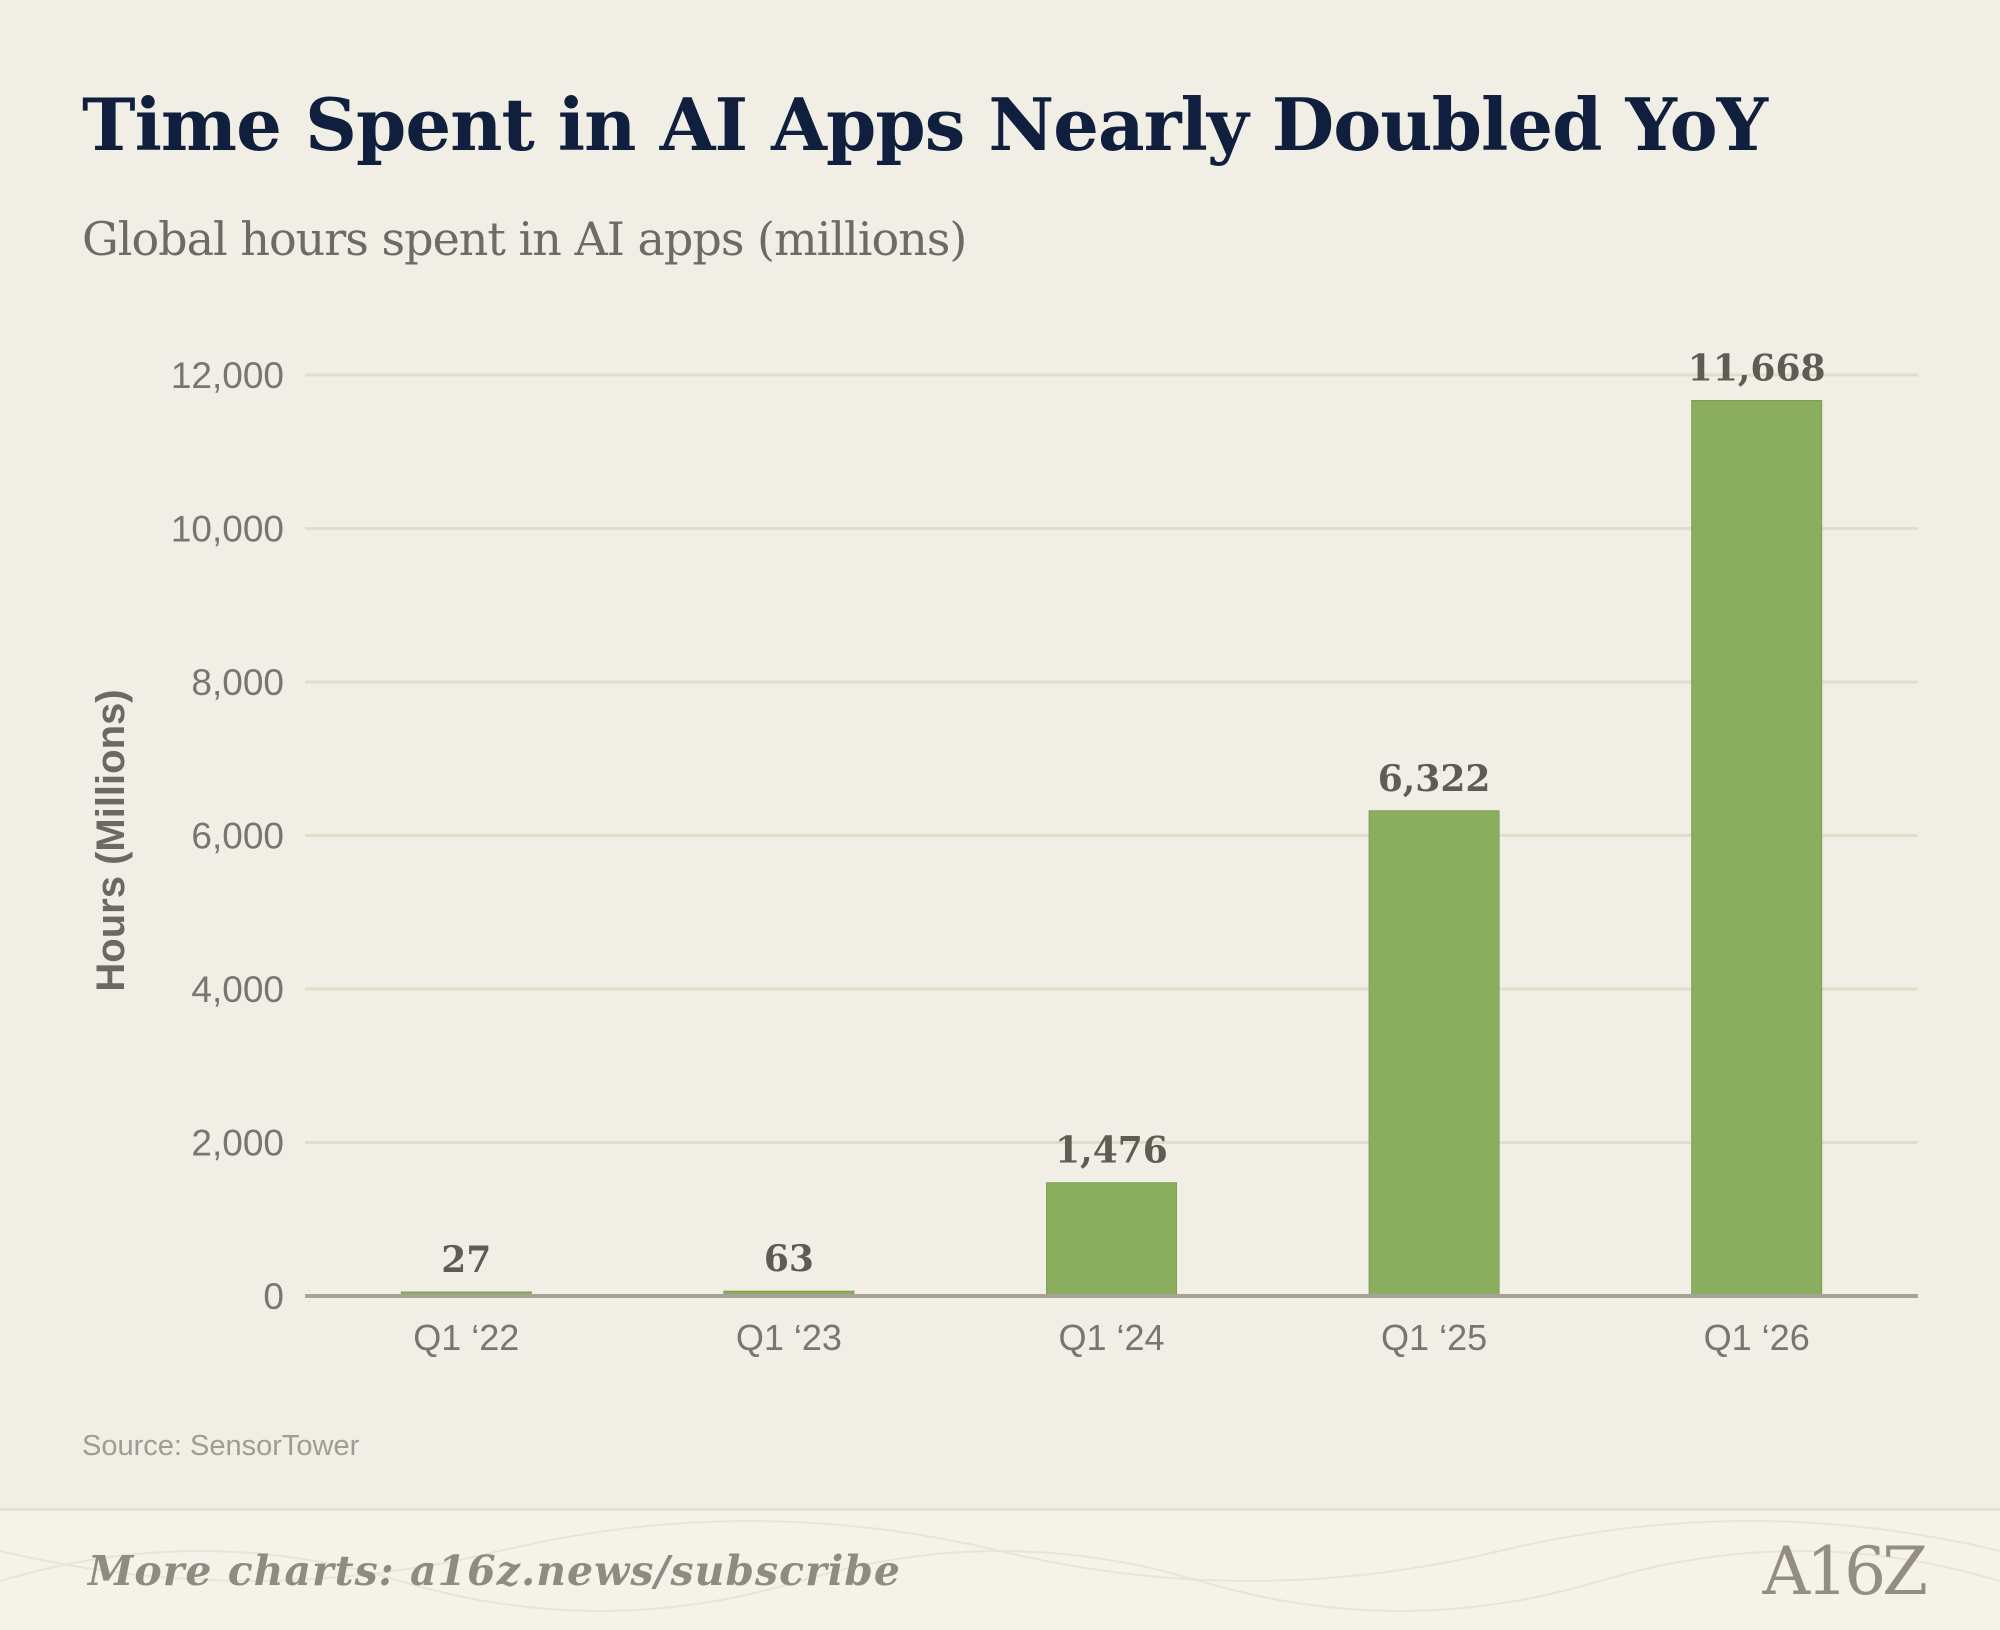 Image resolution: width=2000 pixels, height=1630 pixels. What do you see at coordinates (1434, 779) in the screenshot?
I see `value-label: 6,322` at bounding box center [1434, 779].